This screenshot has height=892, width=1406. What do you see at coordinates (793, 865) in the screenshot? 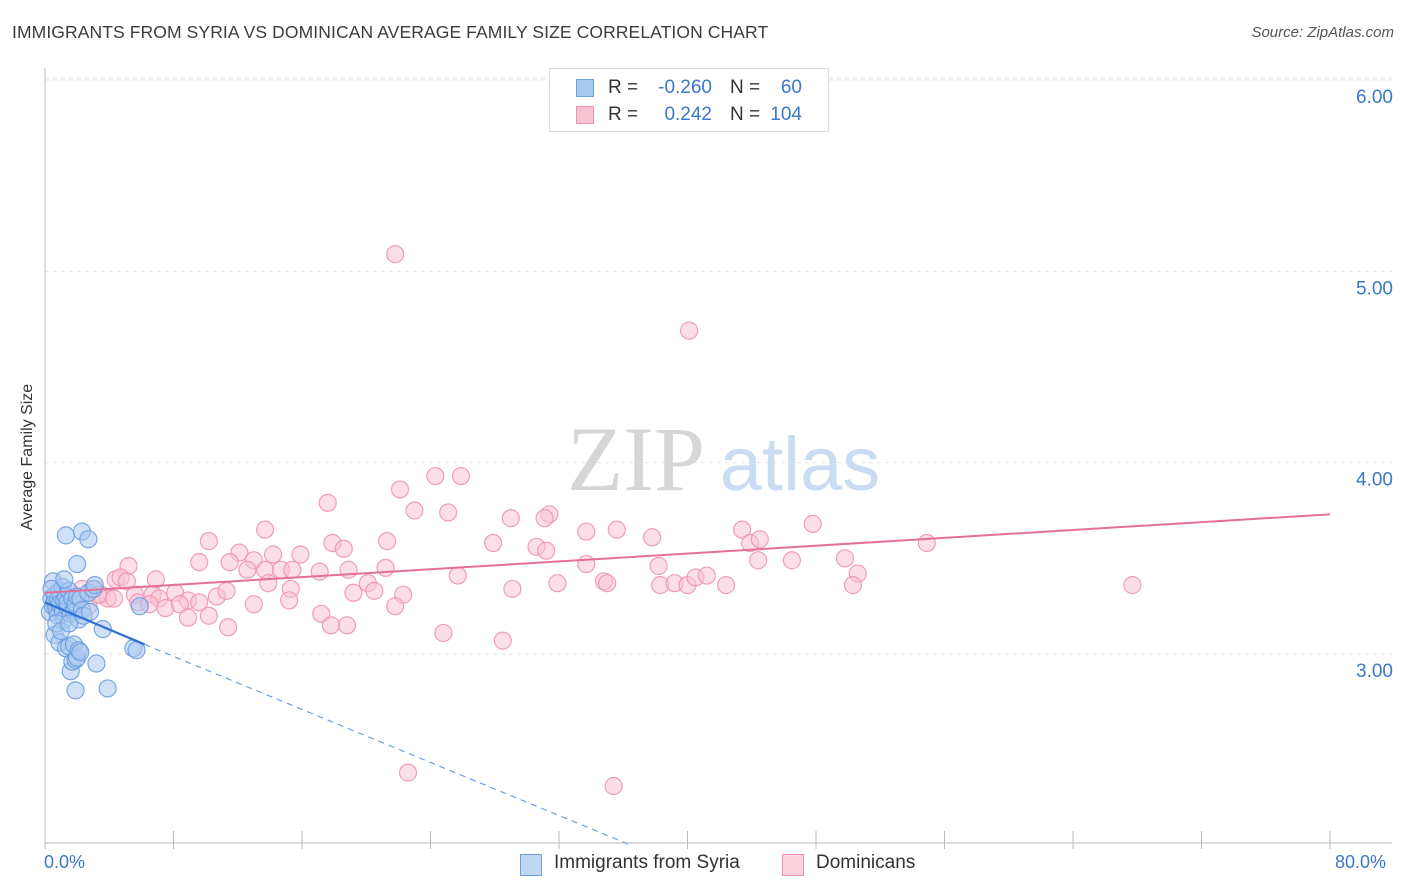
I see `legend-swatch-dominicans` at bounding box center [793, 865].